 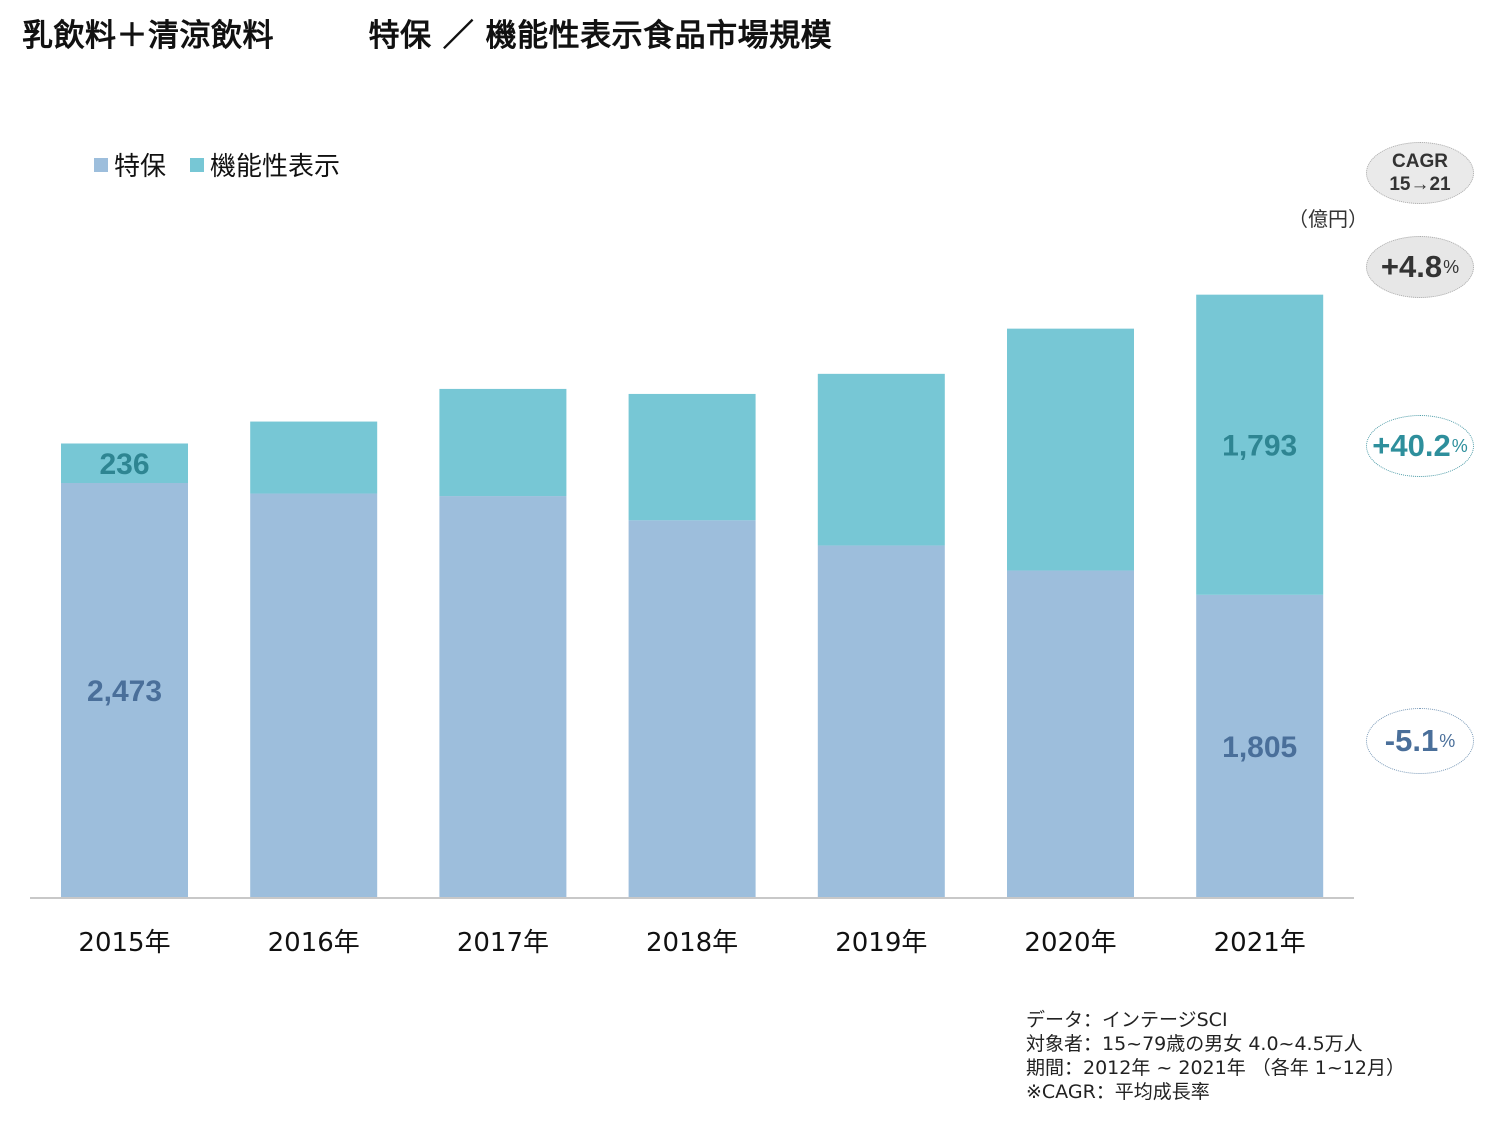 I want to click on cagr-header-line2: 15→21, so click(x=1420, y=184).